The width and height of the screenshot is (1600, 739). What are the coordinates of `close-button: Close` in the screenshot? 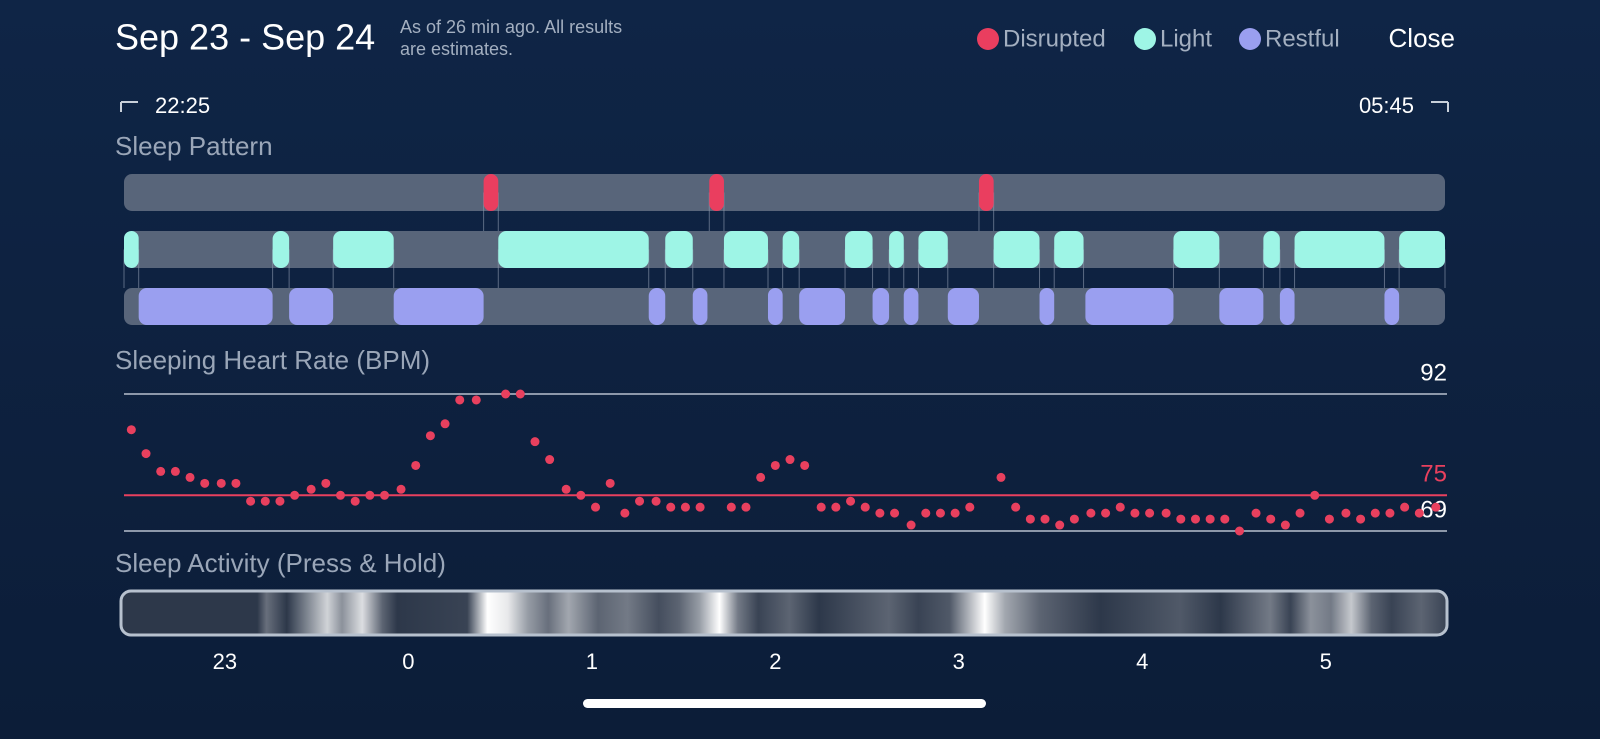 It's located at (1422, 38).